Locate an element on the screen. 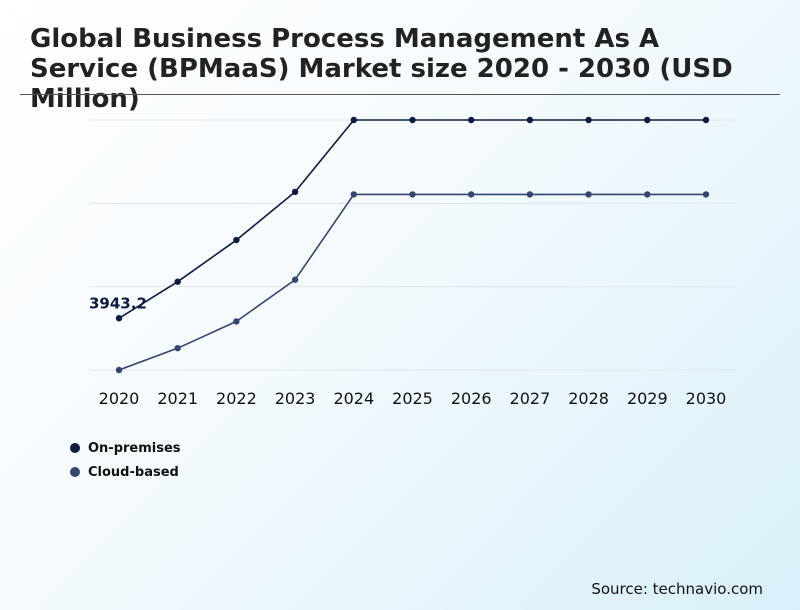 The width and height of the screenshot is (800, 610). legend-marker-cloud-based is located at coordinates (75, 472).